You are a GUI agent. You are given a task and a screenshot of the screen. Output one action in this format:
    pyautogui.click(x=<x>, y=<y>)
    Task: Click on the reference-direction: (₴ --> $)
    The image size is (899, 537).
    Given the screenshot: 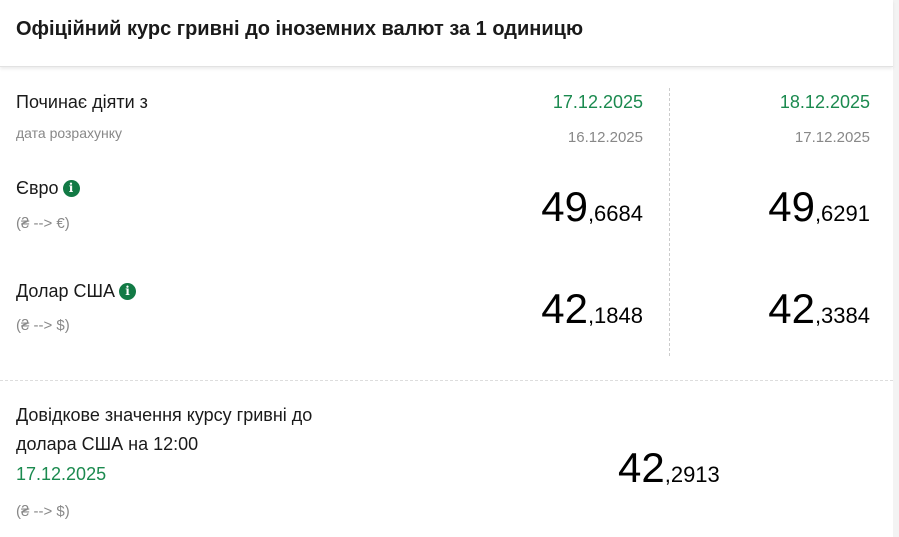 What is the action you would take?
    pyautogui.click(x=43, y=511)
    